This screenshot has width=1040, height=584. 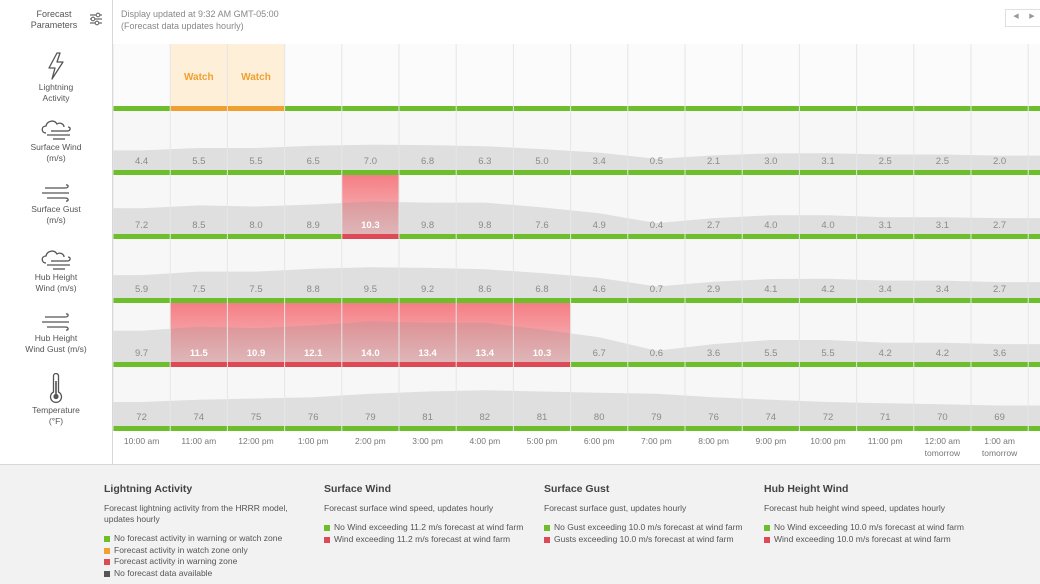 What do you see at coordinates (599, 353) in the screenshot?
I see `value-label: 6.7` at bounding box center [599, 353].